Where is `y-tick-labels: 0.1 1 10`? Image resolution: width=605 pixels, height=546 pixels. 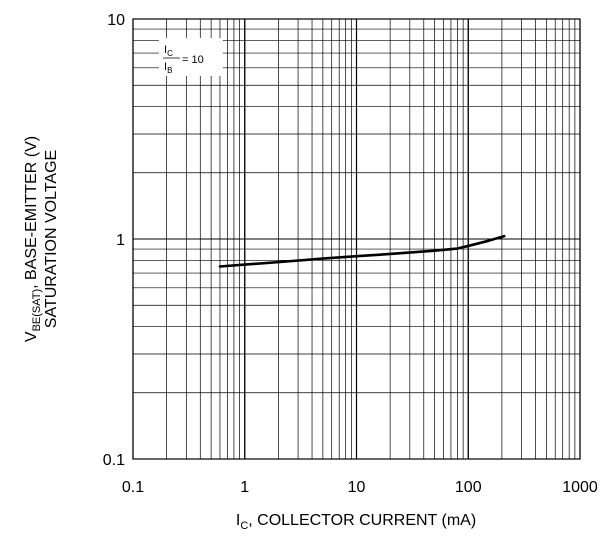 y-tick-labels: 0.1 1 10 is located at coordinates (114, 240).